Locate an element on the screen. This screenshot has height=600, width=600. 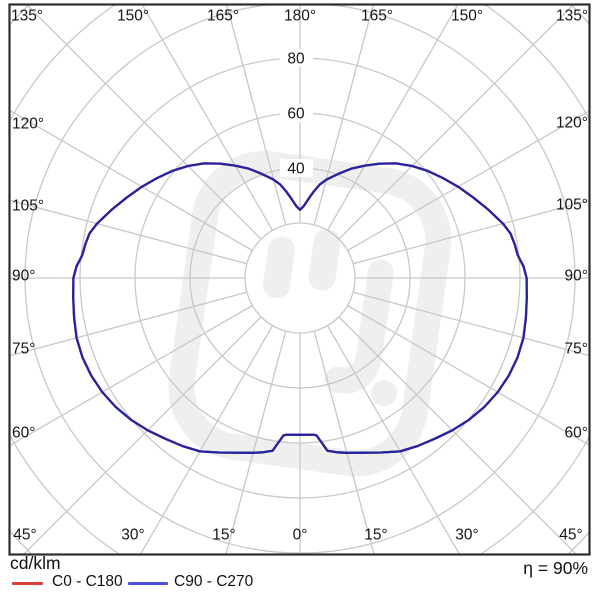
angle-label-top-3: 180° is located at coordinates (300, 16).